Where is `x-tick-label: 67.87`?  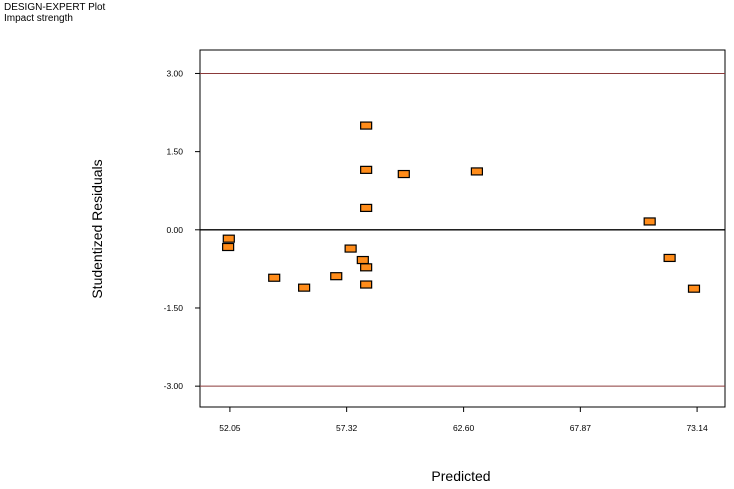
x-tick-label: 67.87 is located at coordinates (581, 428).